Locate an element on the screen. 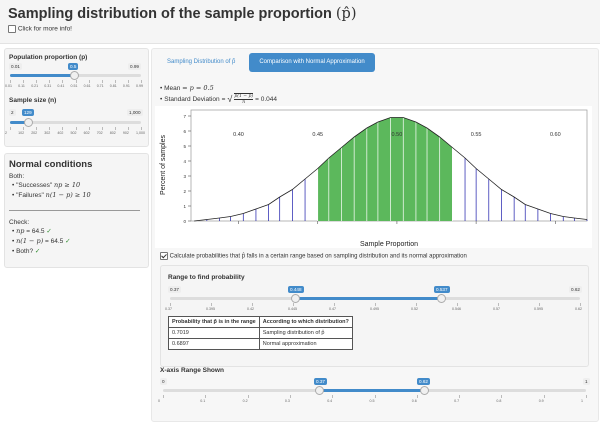 This screenshot has height=422, width=600. slider-tick-label: 0.8 is located at coordinates (499, 401).